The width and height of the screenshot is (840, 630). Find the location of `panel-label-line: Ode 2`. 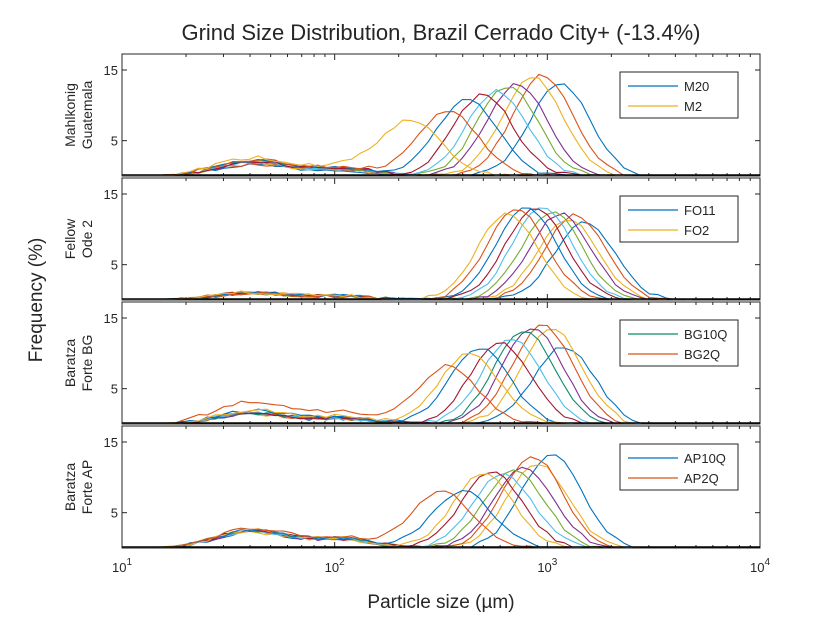

panel-label-line: Ode 2 is located at coordinates (87, 239).